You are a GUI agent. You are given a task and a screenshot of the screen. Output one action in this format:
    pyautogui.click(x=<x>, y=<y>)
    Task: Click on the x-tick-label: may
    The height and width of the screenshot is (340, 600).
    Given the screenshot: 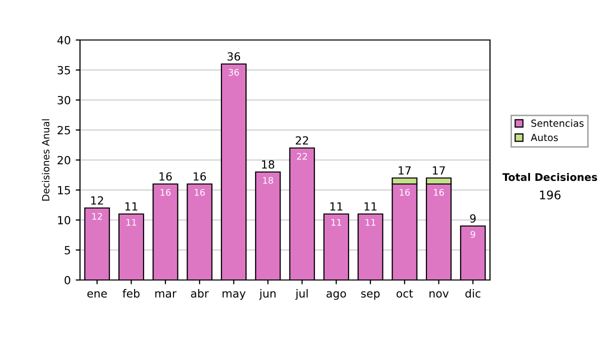 What is the action you would take?
    pyautogui.click(x=234, y=295)
    